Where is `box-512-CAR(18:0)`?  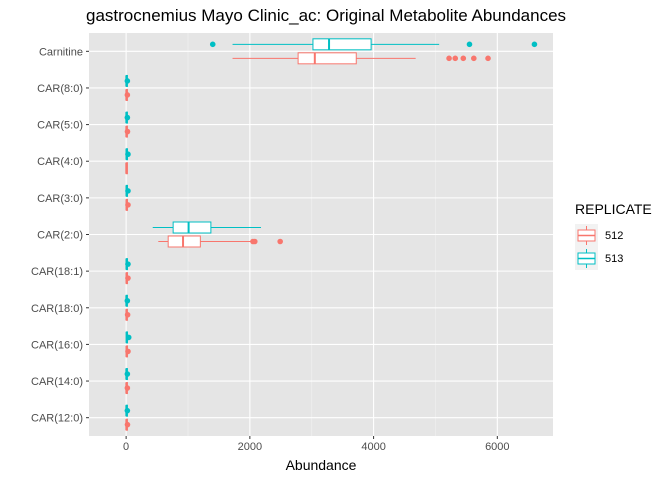
box-512-CAR(18:0) is located at coordinates (127, 314).